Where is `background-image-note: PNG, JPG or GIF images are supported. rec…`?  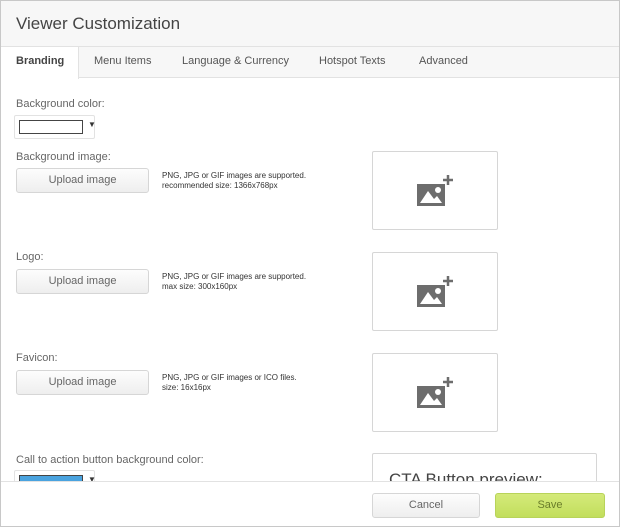
background-image-note: PNG, JPG or GIF images are supported. rec… is located at coordinates (234, 181).